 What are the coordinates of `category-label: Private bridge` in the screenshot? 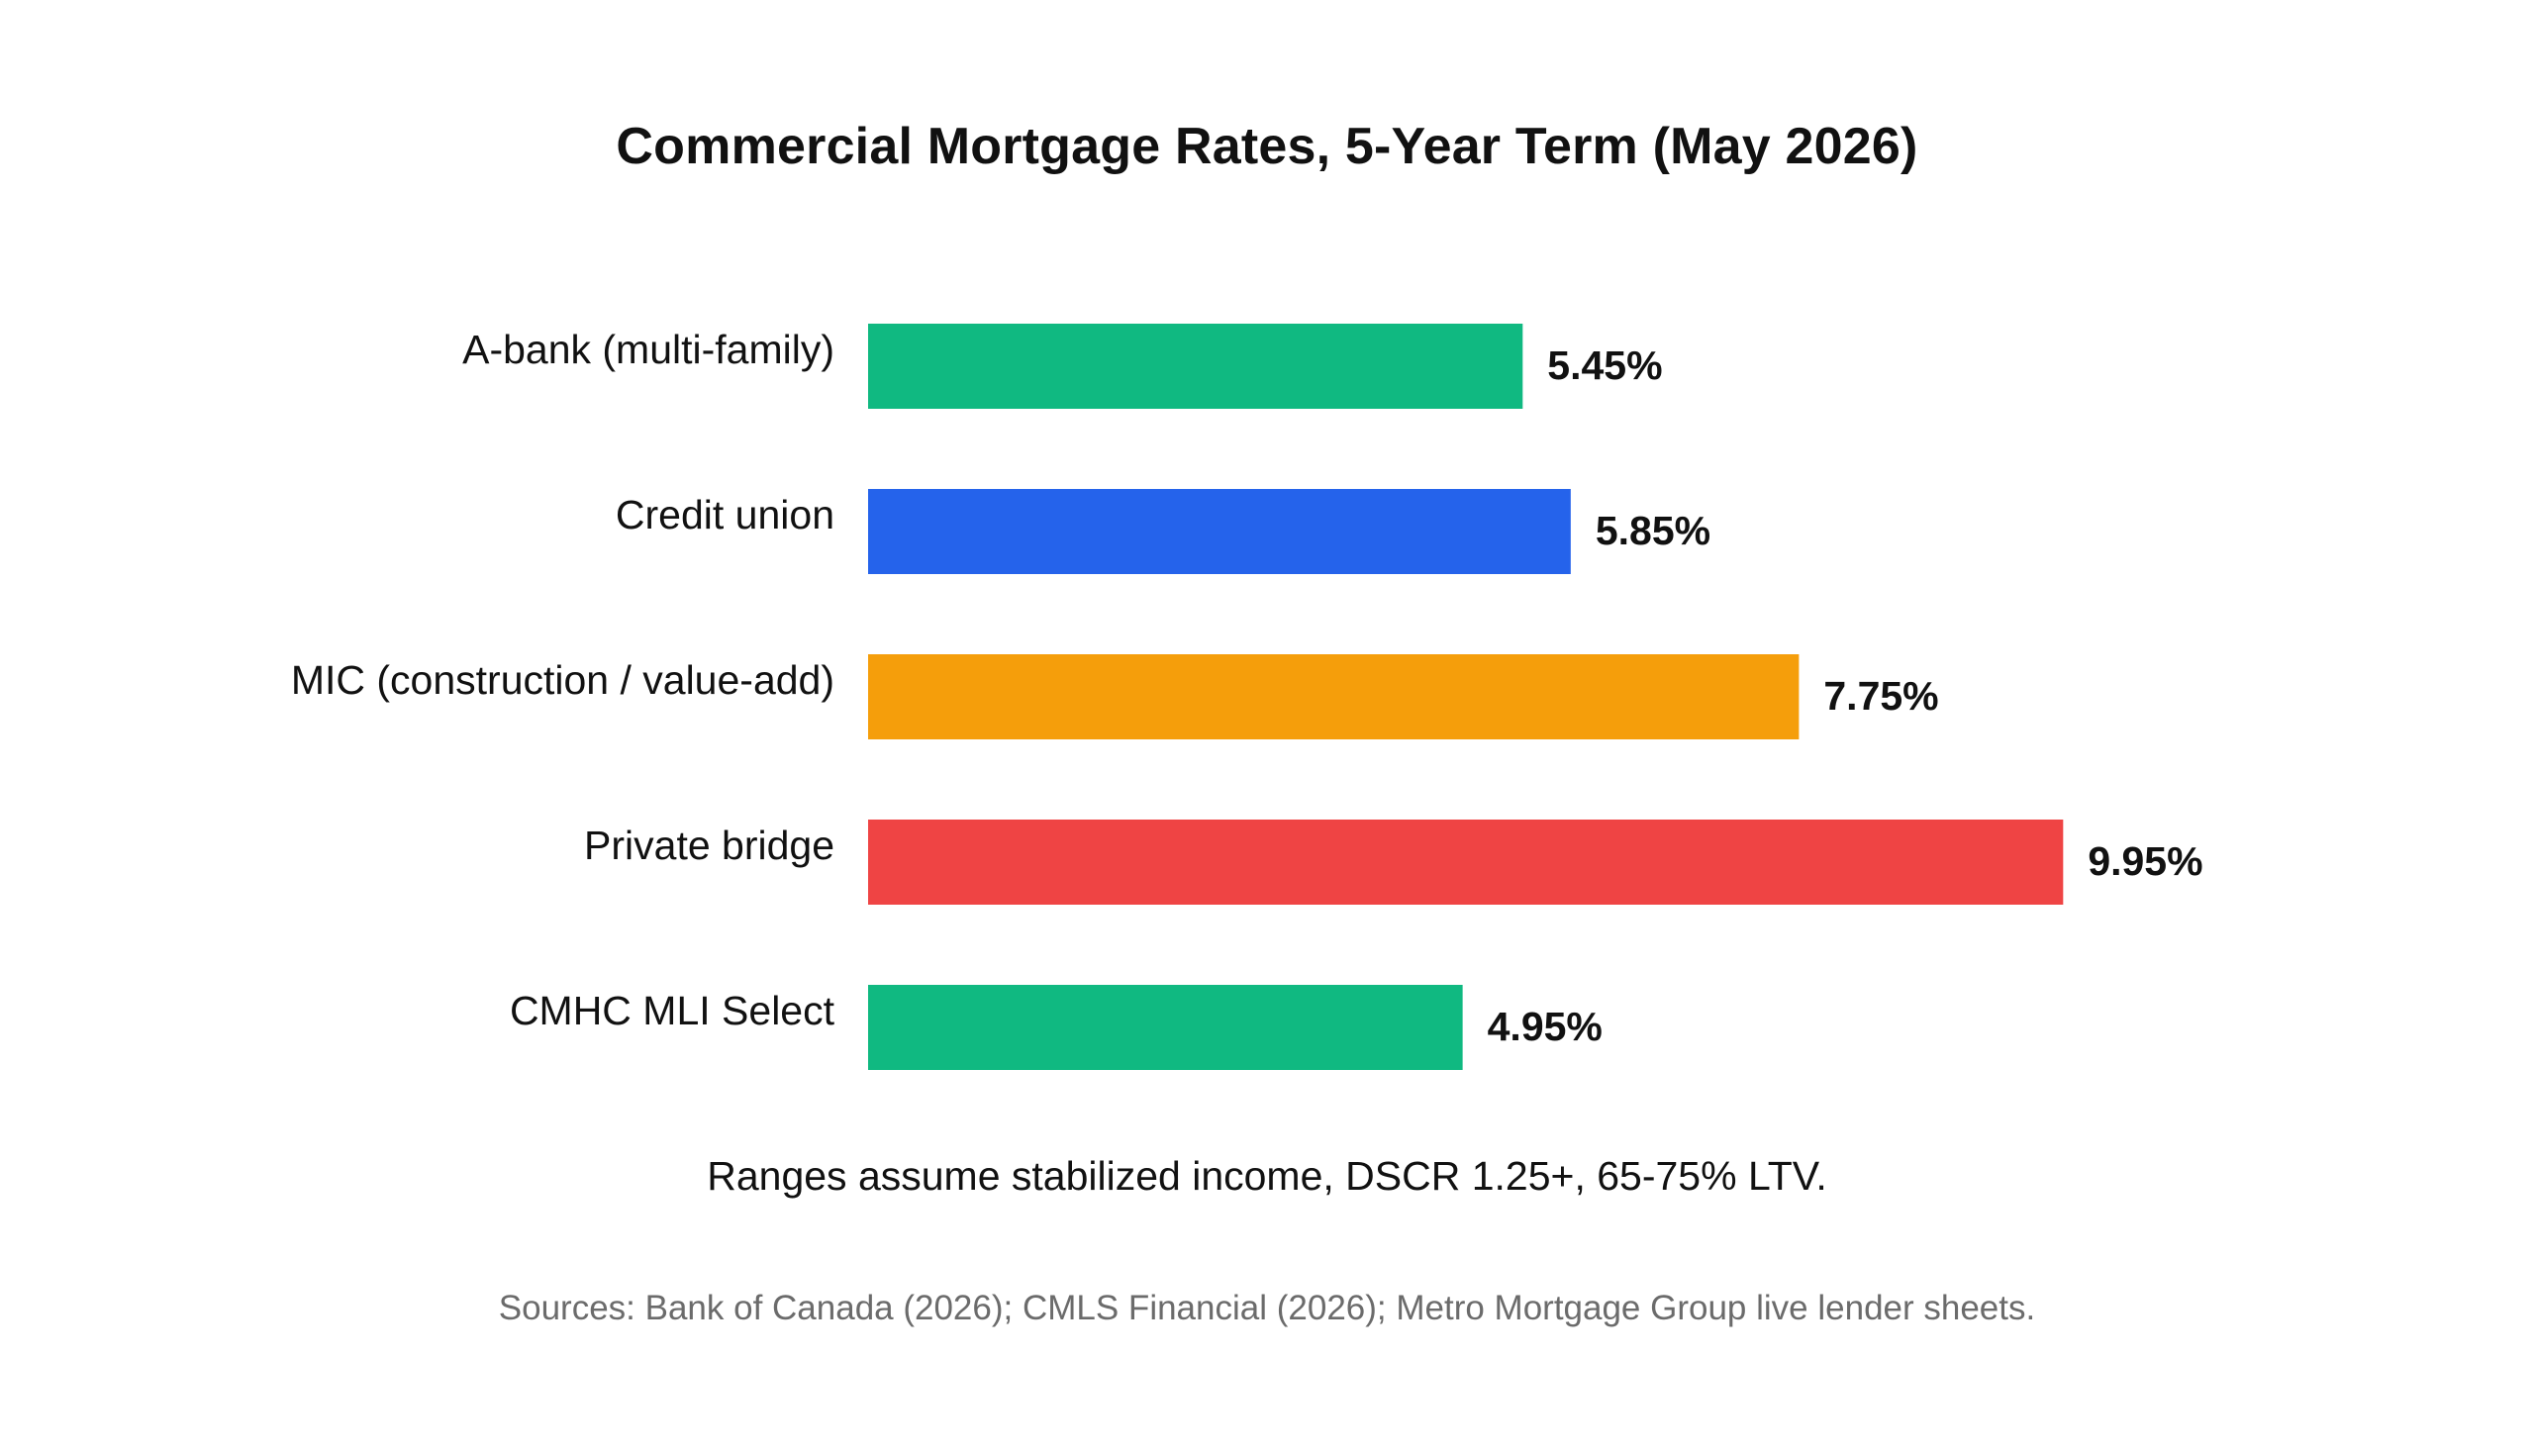 It's located at (709, 845).